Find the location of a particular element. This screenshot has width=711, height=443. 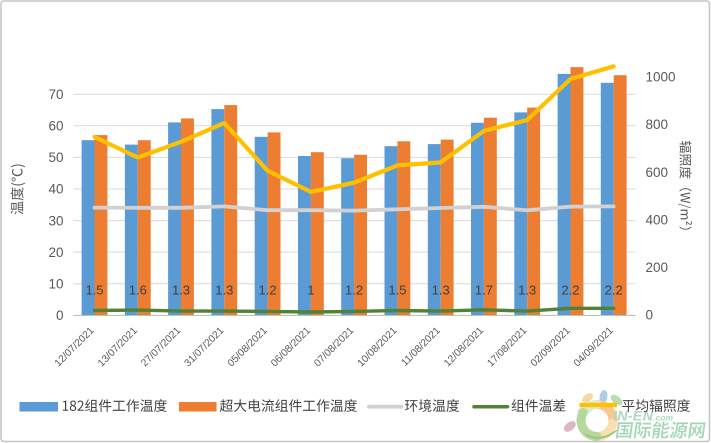

svg-text: 600 is located at coordinates (657, 172).